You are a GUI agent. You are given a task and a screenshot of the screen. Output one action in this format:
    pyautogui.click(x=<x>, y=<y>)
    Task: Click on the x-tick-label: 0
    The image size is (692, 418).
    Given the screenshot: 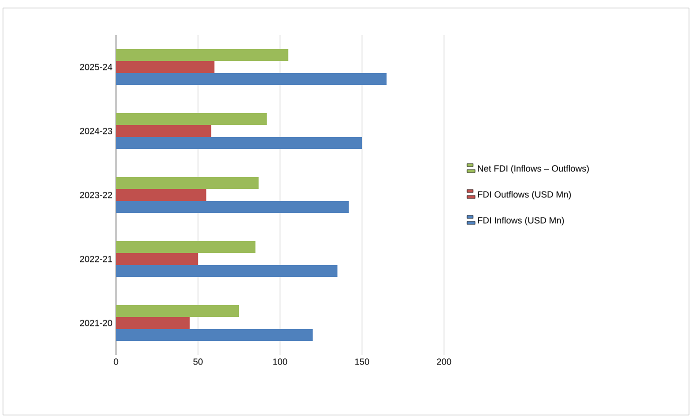 What is the action you would take?
    pyautogui.click(x=116, y=361)
    